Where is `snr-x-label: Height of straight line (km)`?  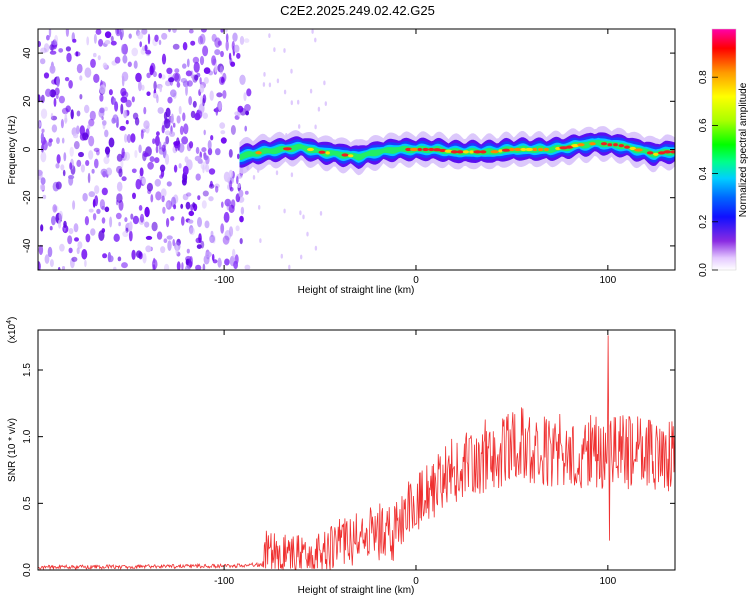
snr-x-label: Height of straight line (km) is located at coordinates (356, 590).